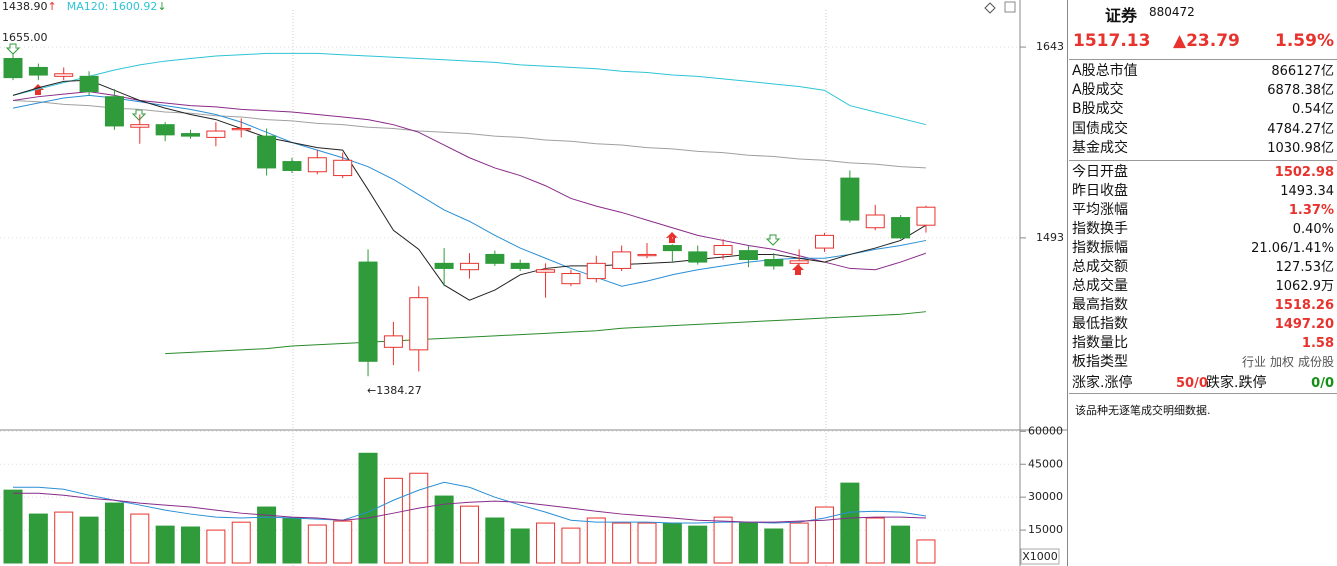 The image size is (1337, 566). Describe the element at coordinates (25, 37) in the screenshot. I see `high-label: 1655.00` at that location.